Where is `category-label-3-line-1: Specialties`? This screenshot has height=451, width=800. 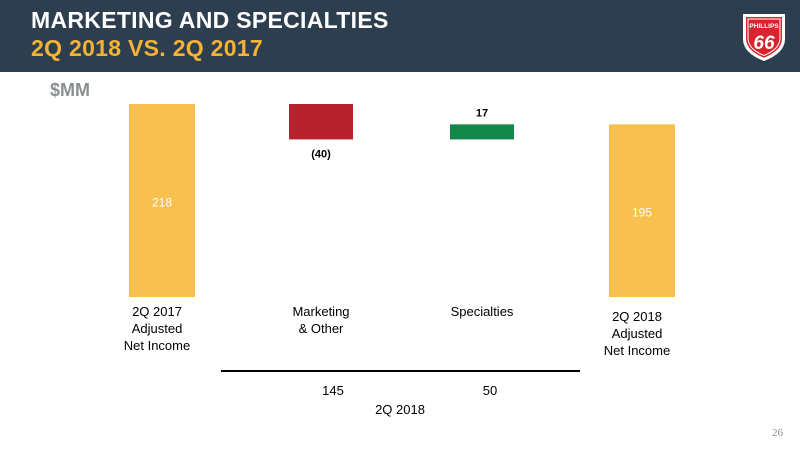 category-label-3-line-1: Specialties is located at coordinates (482, 311).